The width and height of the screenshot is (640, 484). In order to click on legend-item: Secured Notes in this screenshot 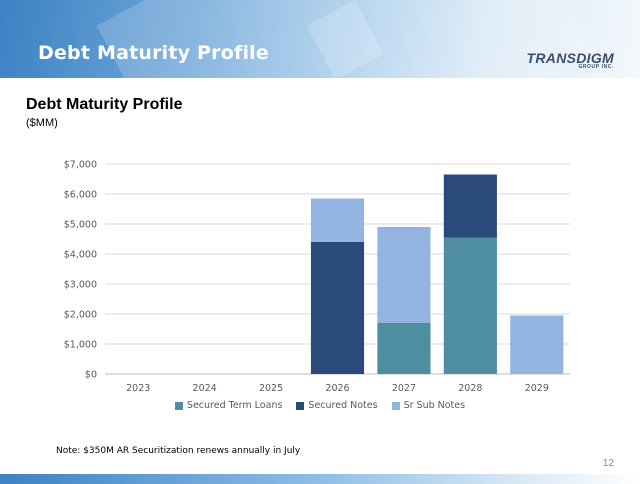, I will do `click(337, 405)`.